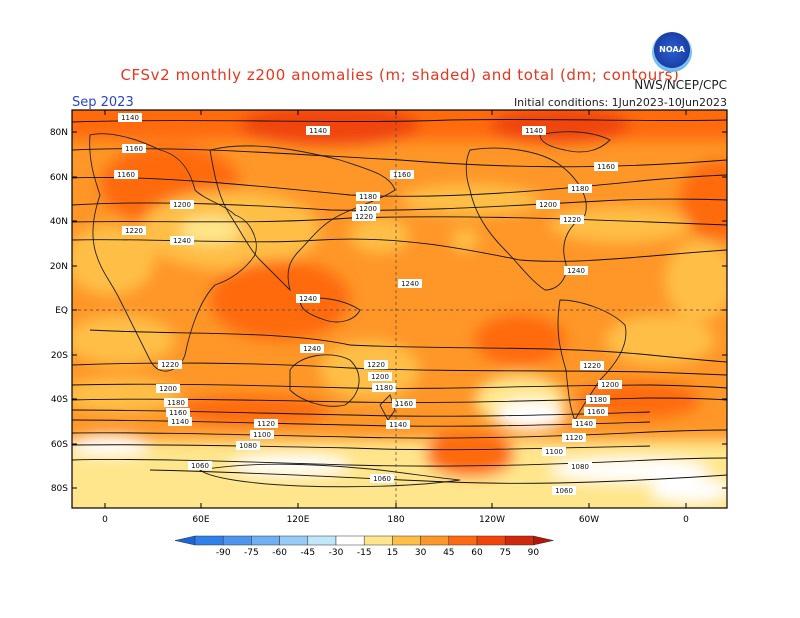 This screenshot has height=618, width=800. I want to click on colorbar-label: -30, so click(336, 553).